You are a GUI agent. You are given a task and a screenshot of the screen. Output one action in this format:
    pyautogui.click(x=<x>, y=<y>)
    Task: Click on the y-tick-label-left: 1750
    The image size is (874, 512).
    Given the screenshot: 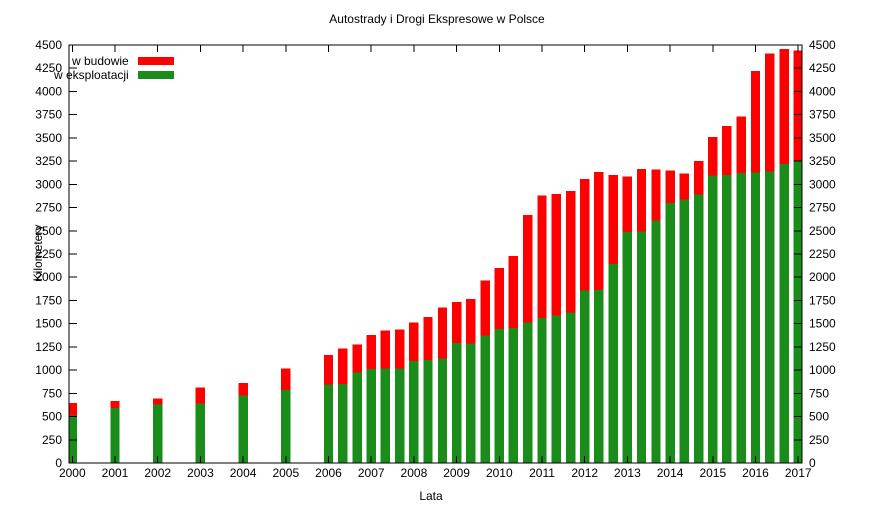 What is the action you would take?
    pyautogui.click(x=48, y=300)
    